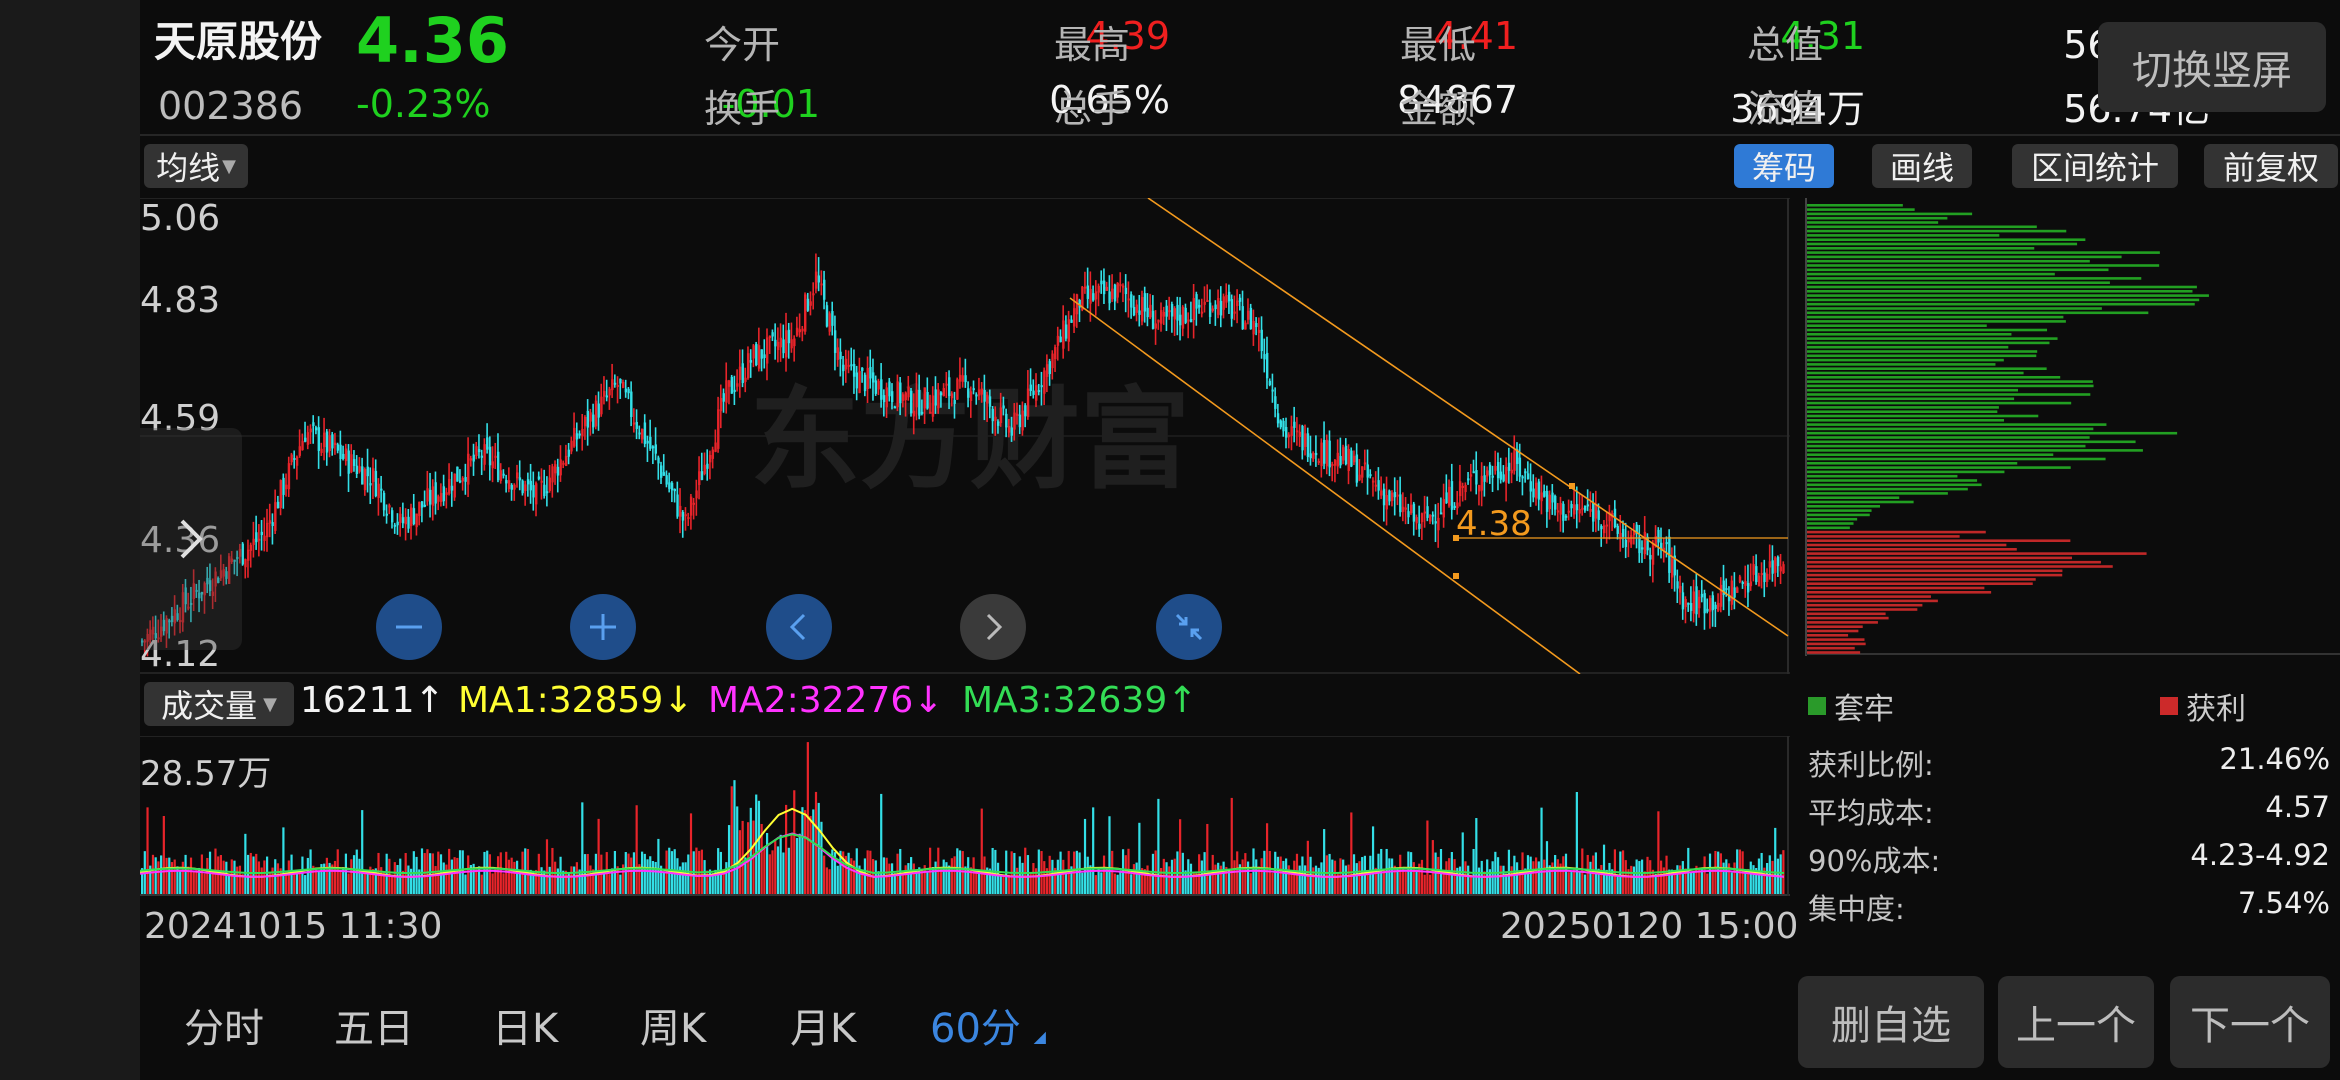 The width and height of the screenshot is (2340, 1080). I want to click on tab-60min: 60分 ◢, so click(988, 1025).